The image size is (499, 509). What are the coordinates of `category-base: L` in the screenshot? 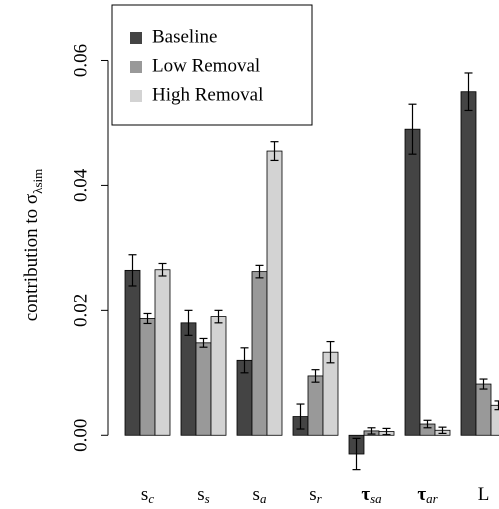 It's located at (484, 494).